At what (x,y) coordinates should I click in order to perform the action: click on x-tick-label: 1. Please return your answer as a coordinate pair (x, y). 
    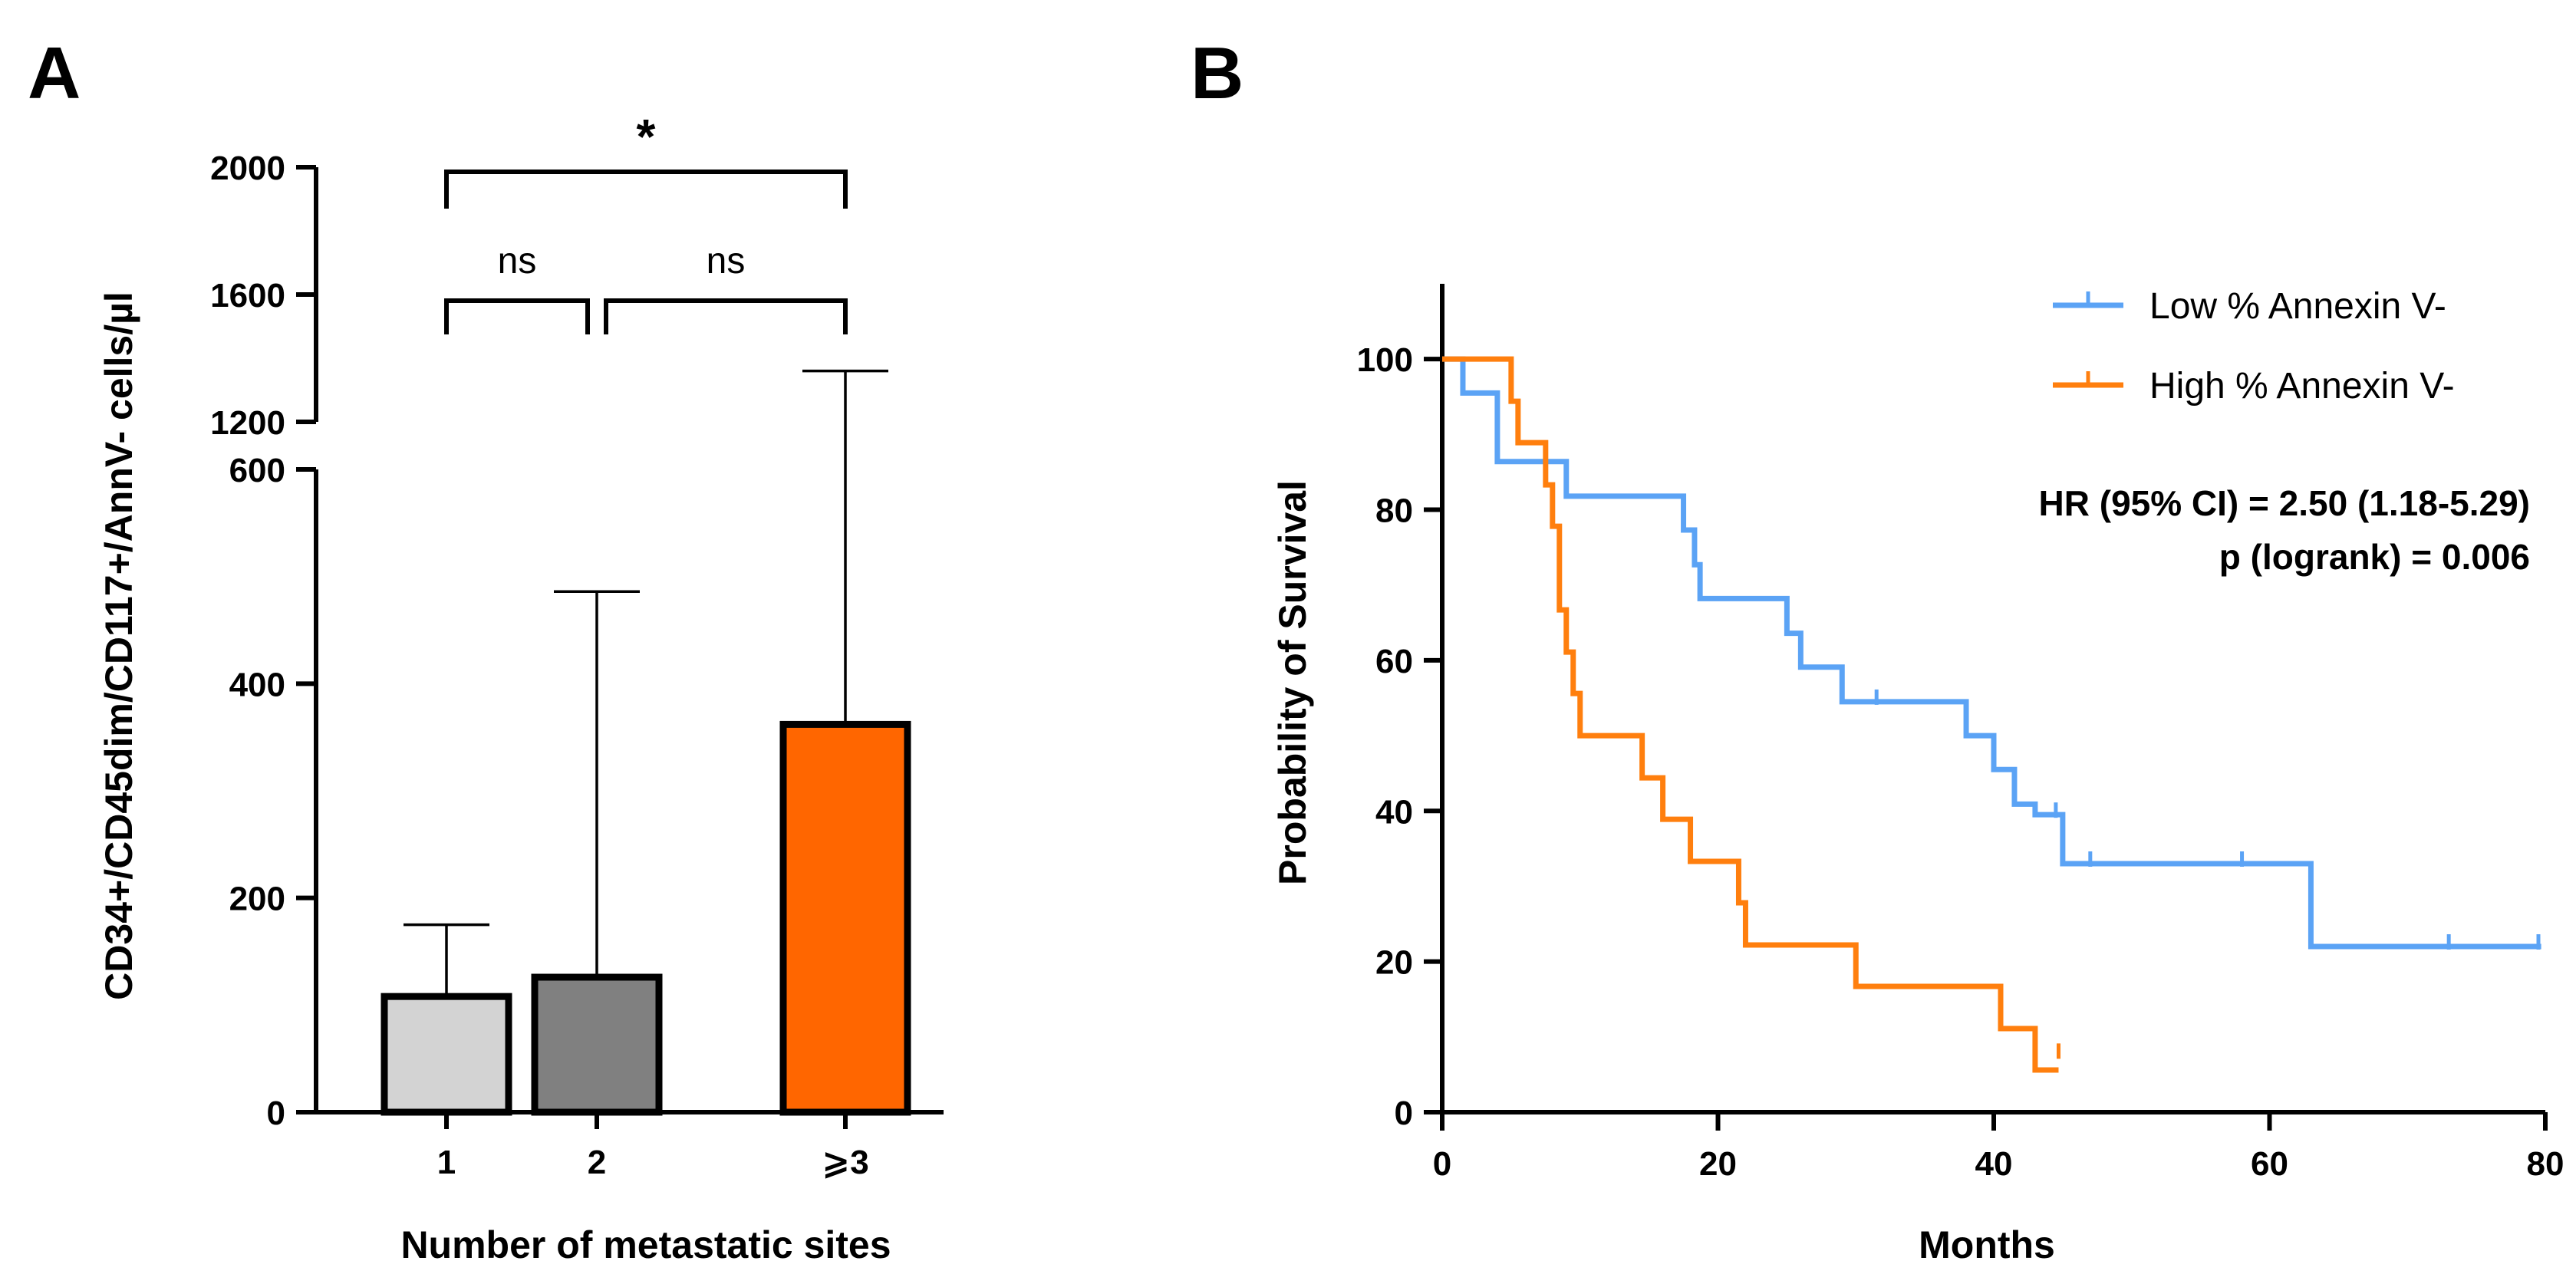
    Looking at the image, I should click on (446, 1162).